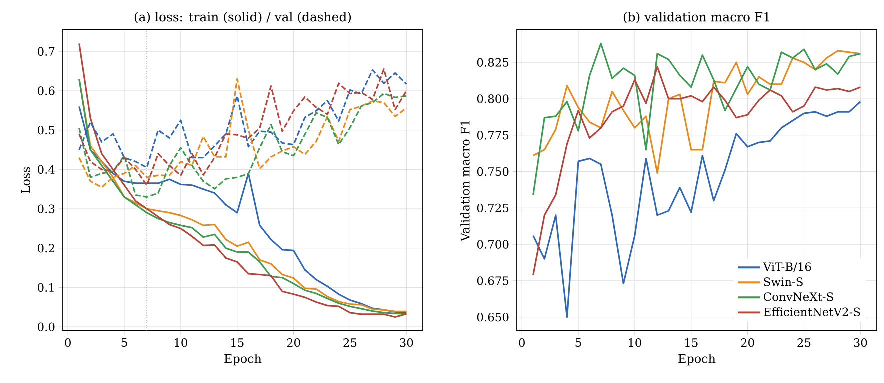 The image size is (884, 383). What do you see at coordinates (787, 267) in the screenshot?
I see `legend-label: ViT-B/16` at bounding box center [787, 267].